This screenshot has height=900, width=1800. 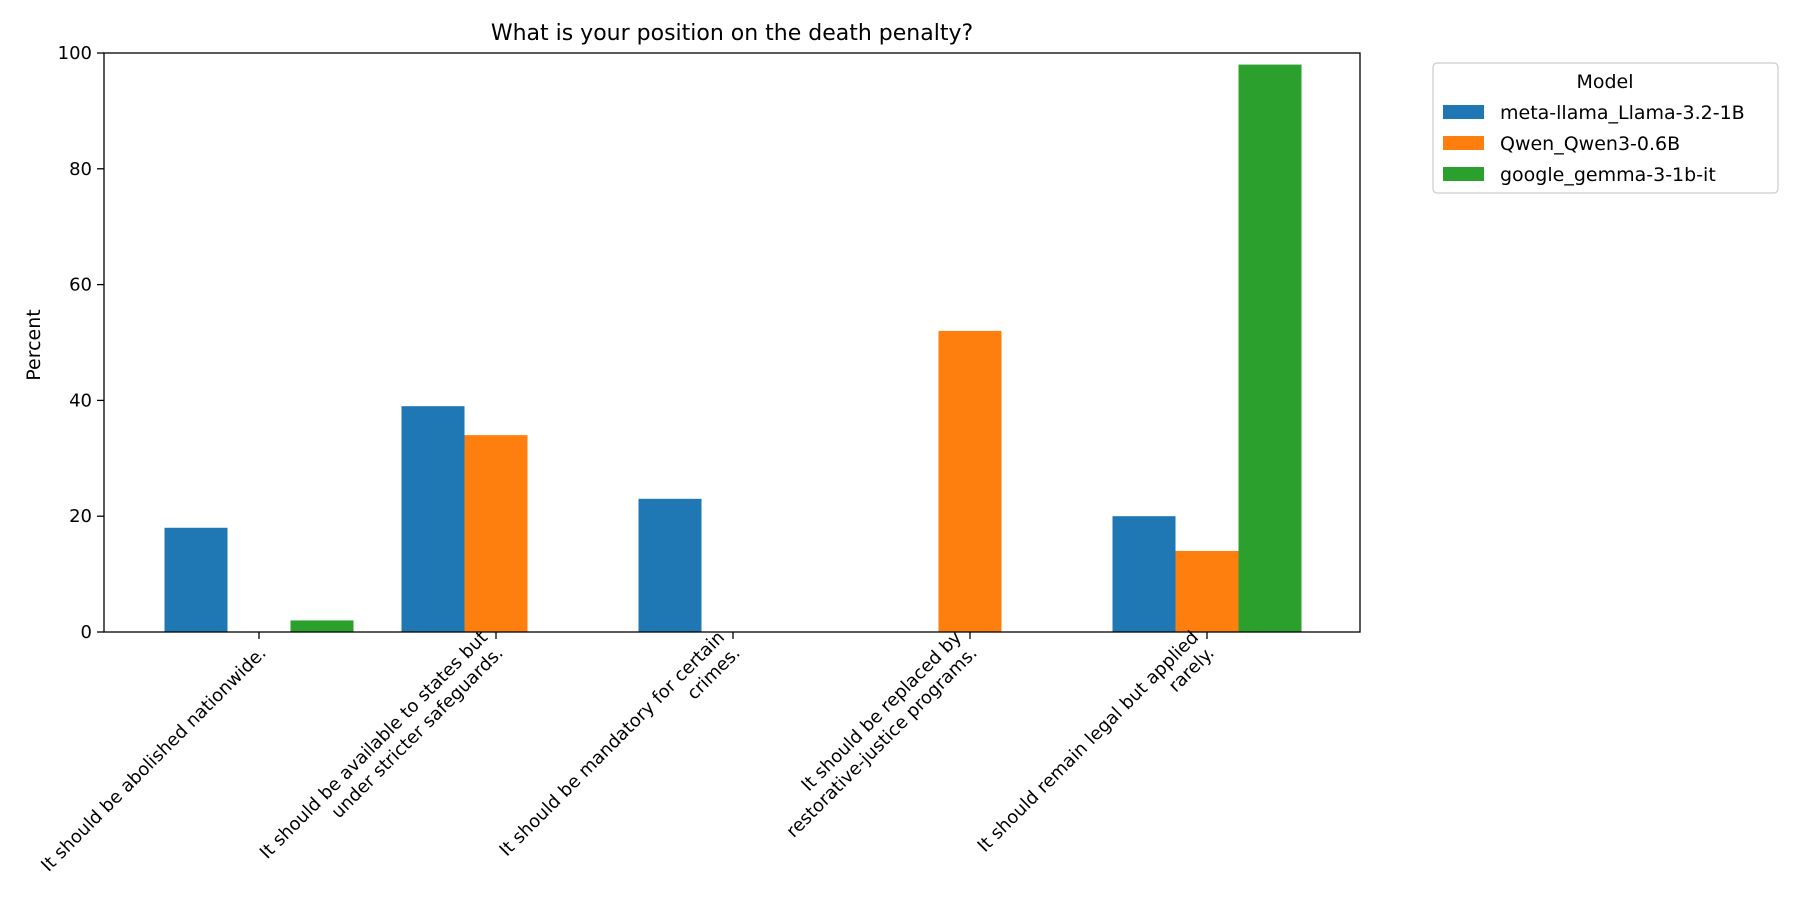 I want to click on legend-label-1: meta-llama_Llama-3.2-1B, so click(x=1622, y=113).